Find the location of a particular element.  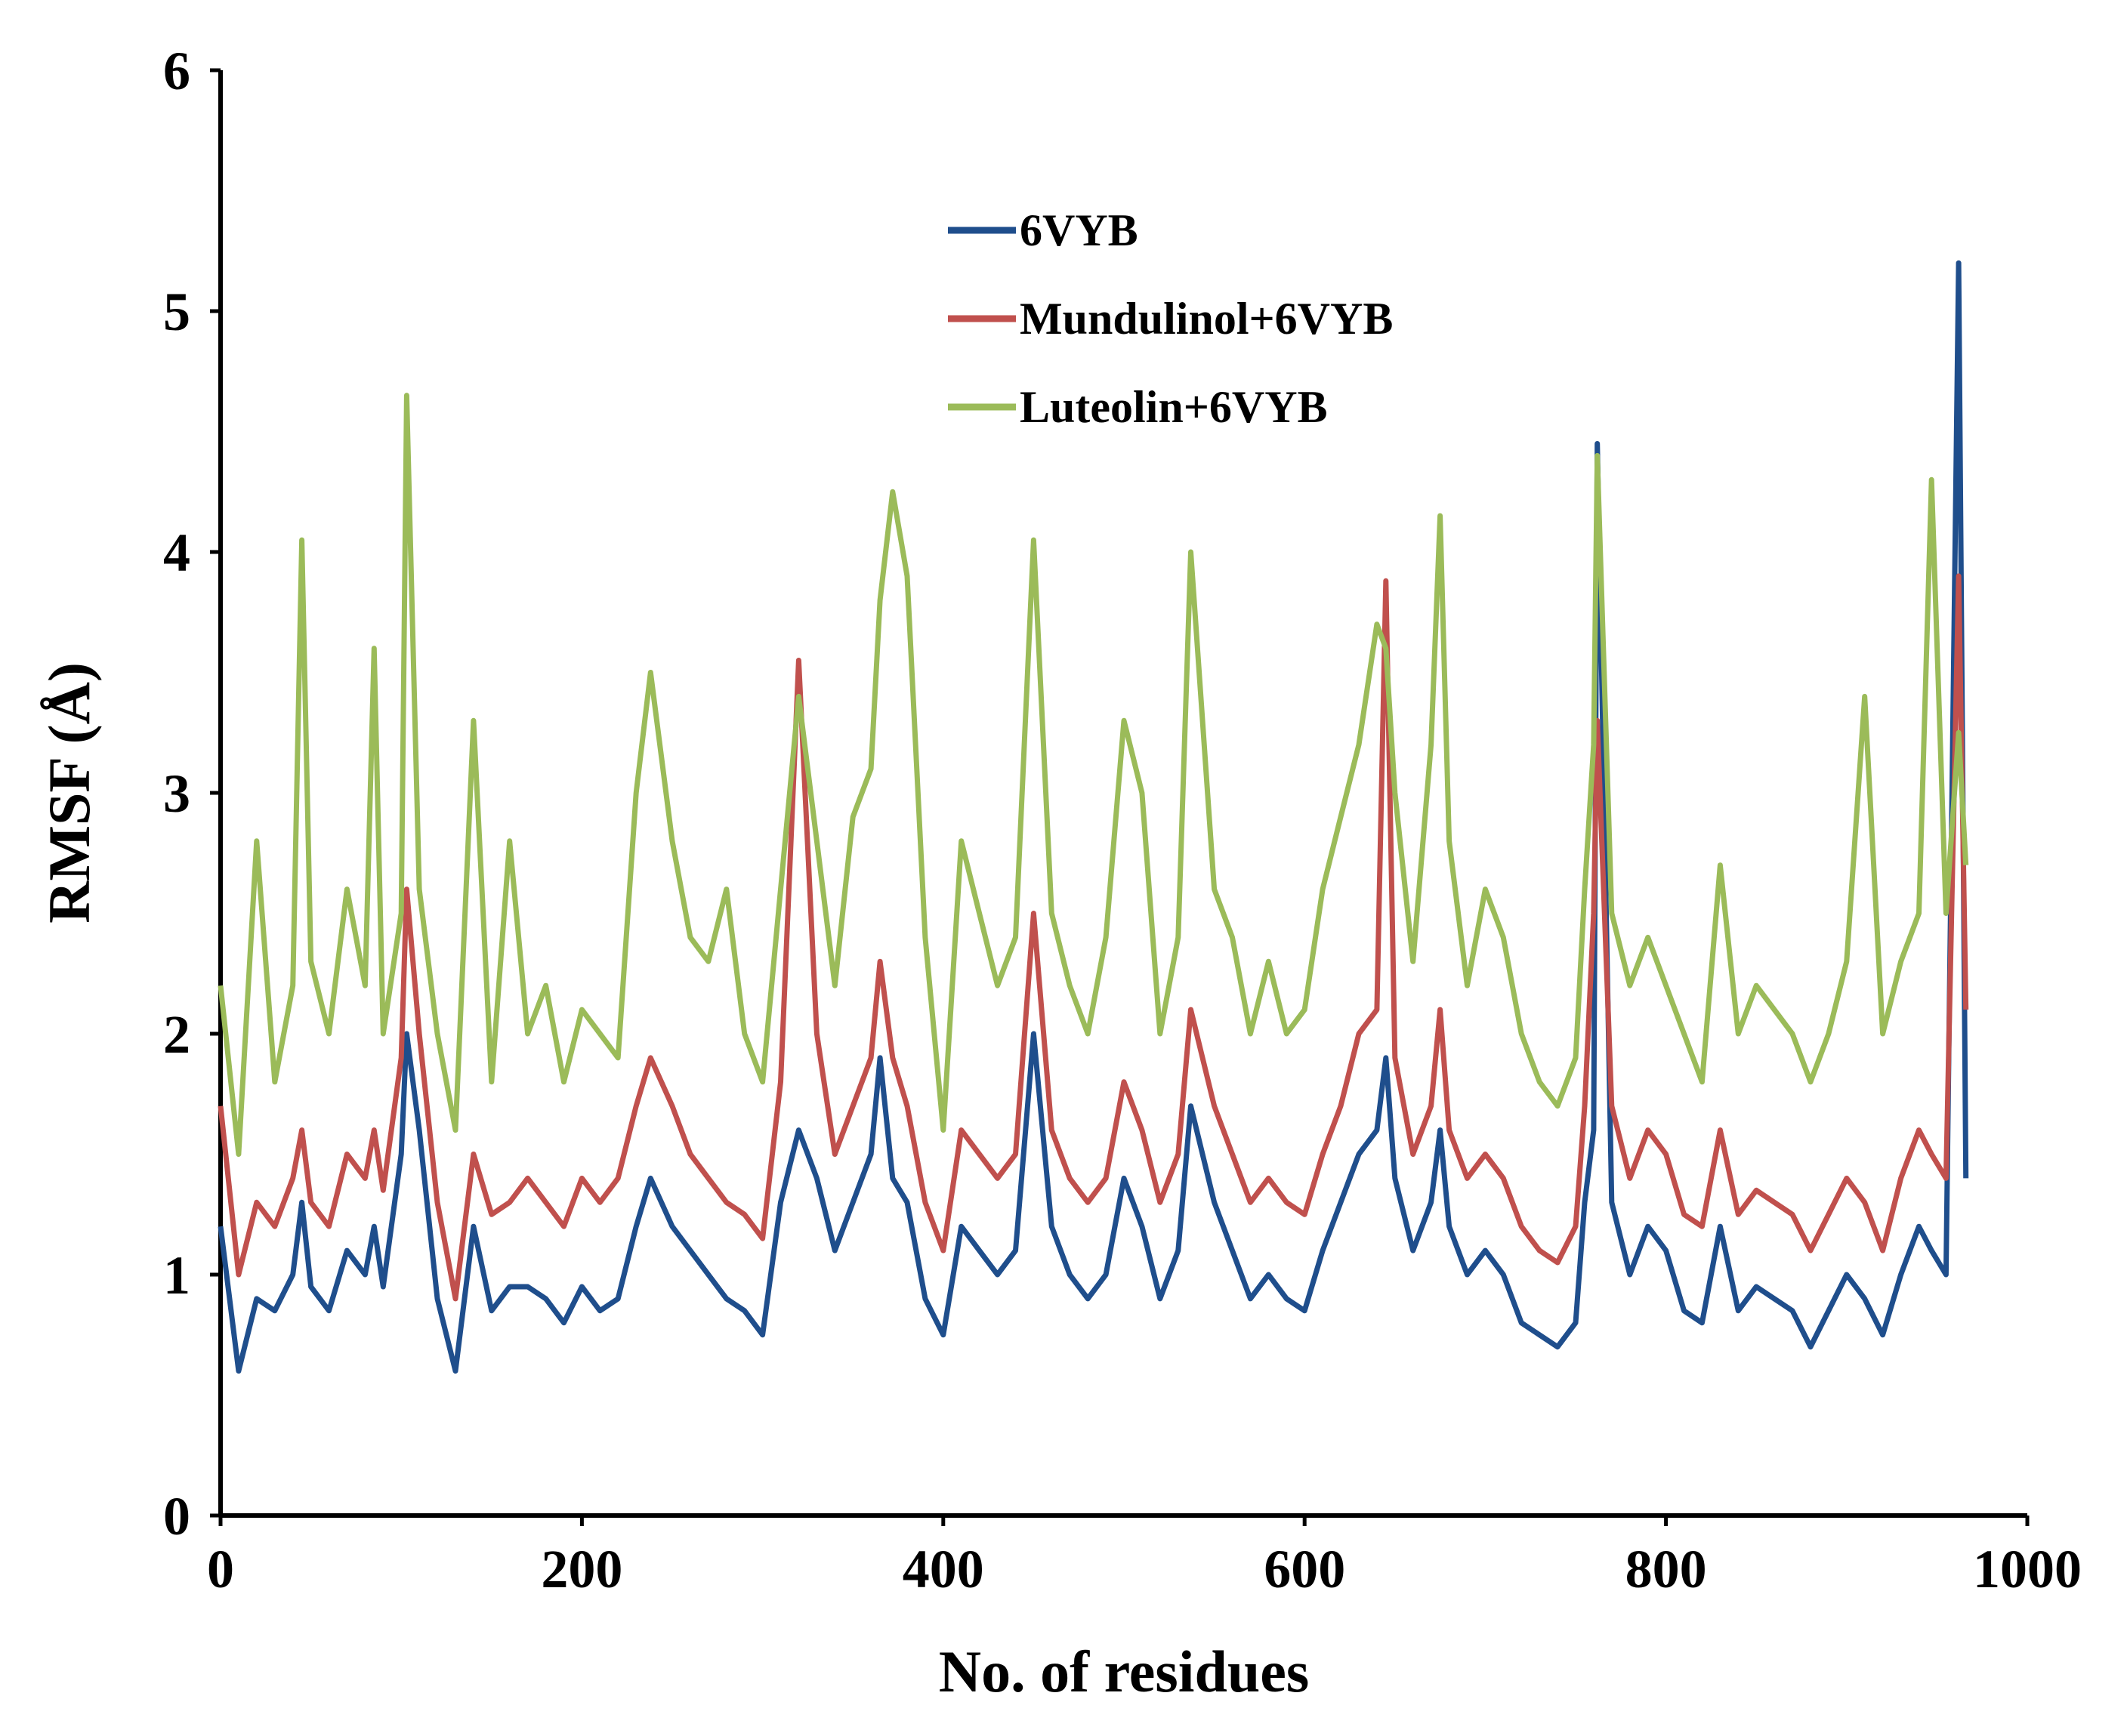

y-axis-title: RMSF (Å) is located at coordinates (69, 793).